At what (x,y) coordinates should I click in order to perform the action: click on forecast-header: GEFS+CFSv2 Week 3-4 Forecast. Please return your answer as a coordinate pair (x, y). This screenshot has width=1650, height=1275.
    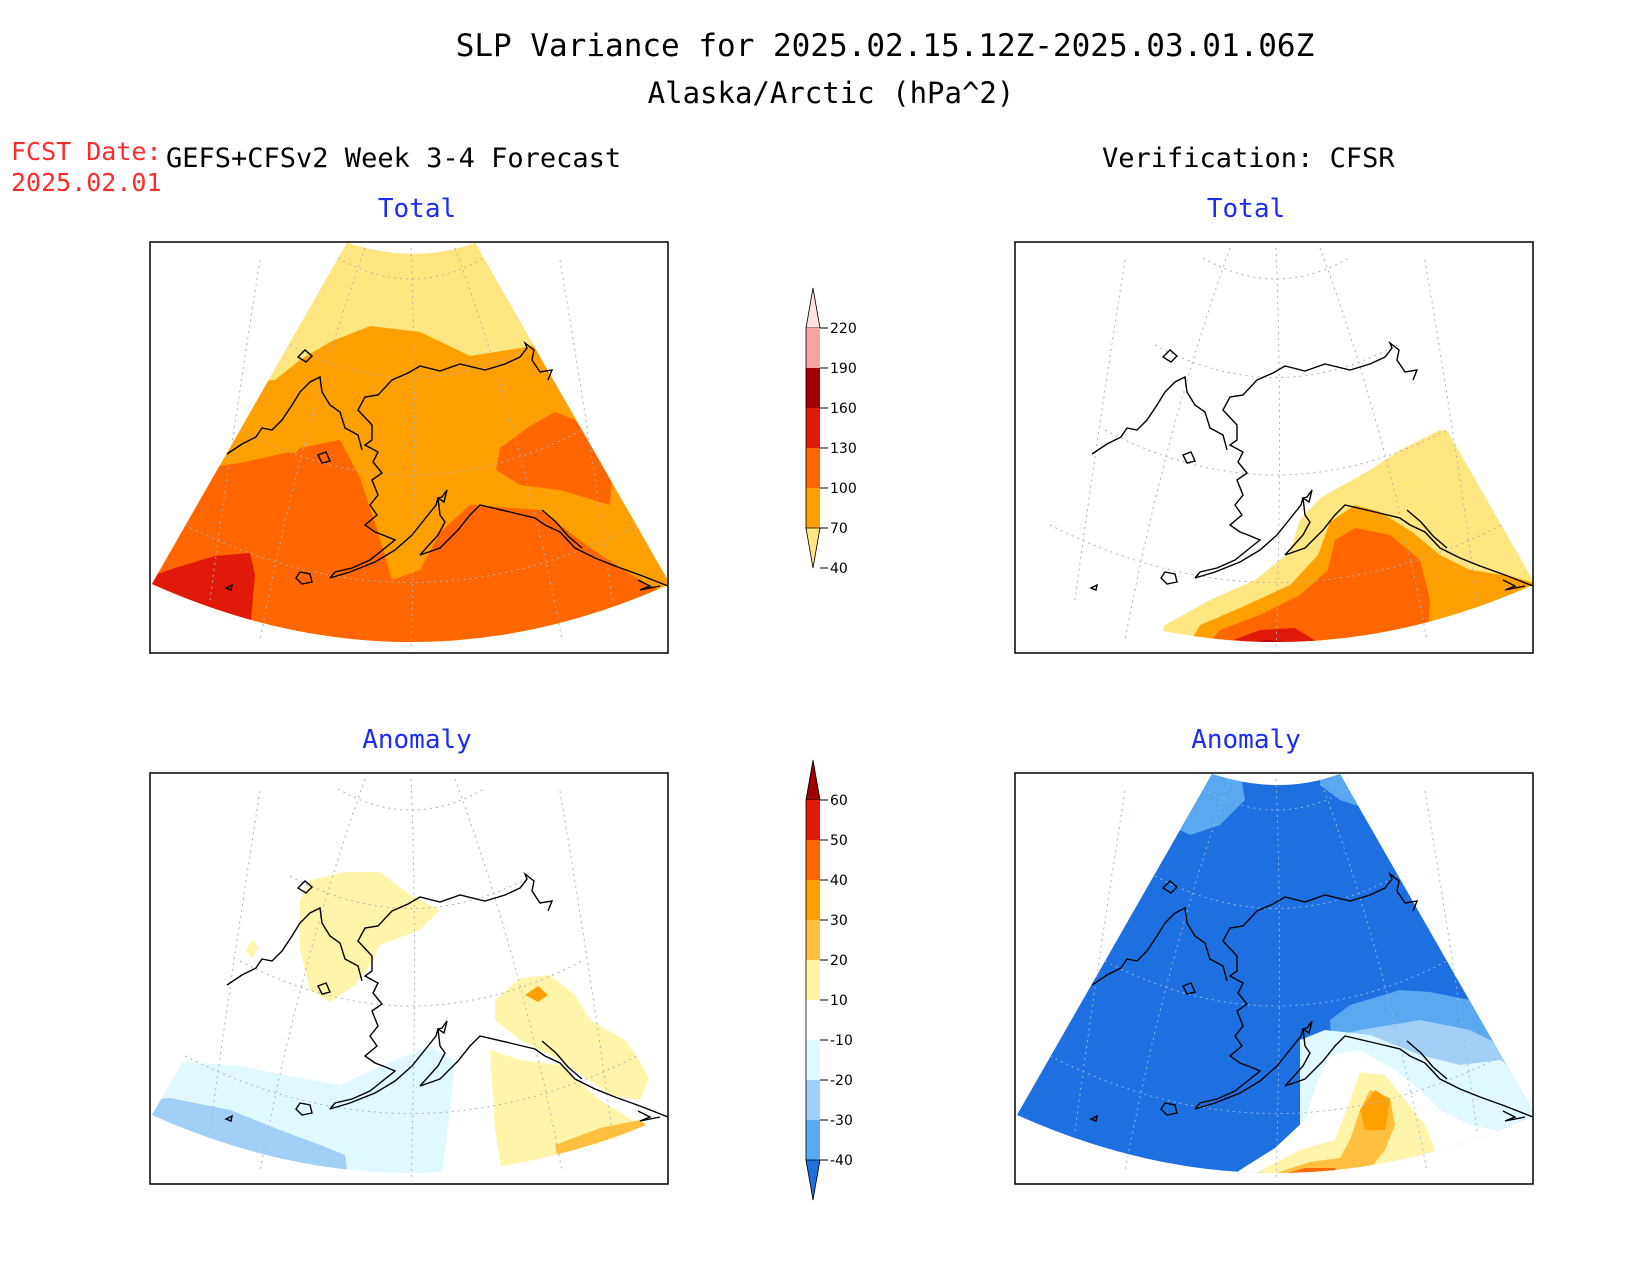
    Looking at the image, I should click on (394, 158).